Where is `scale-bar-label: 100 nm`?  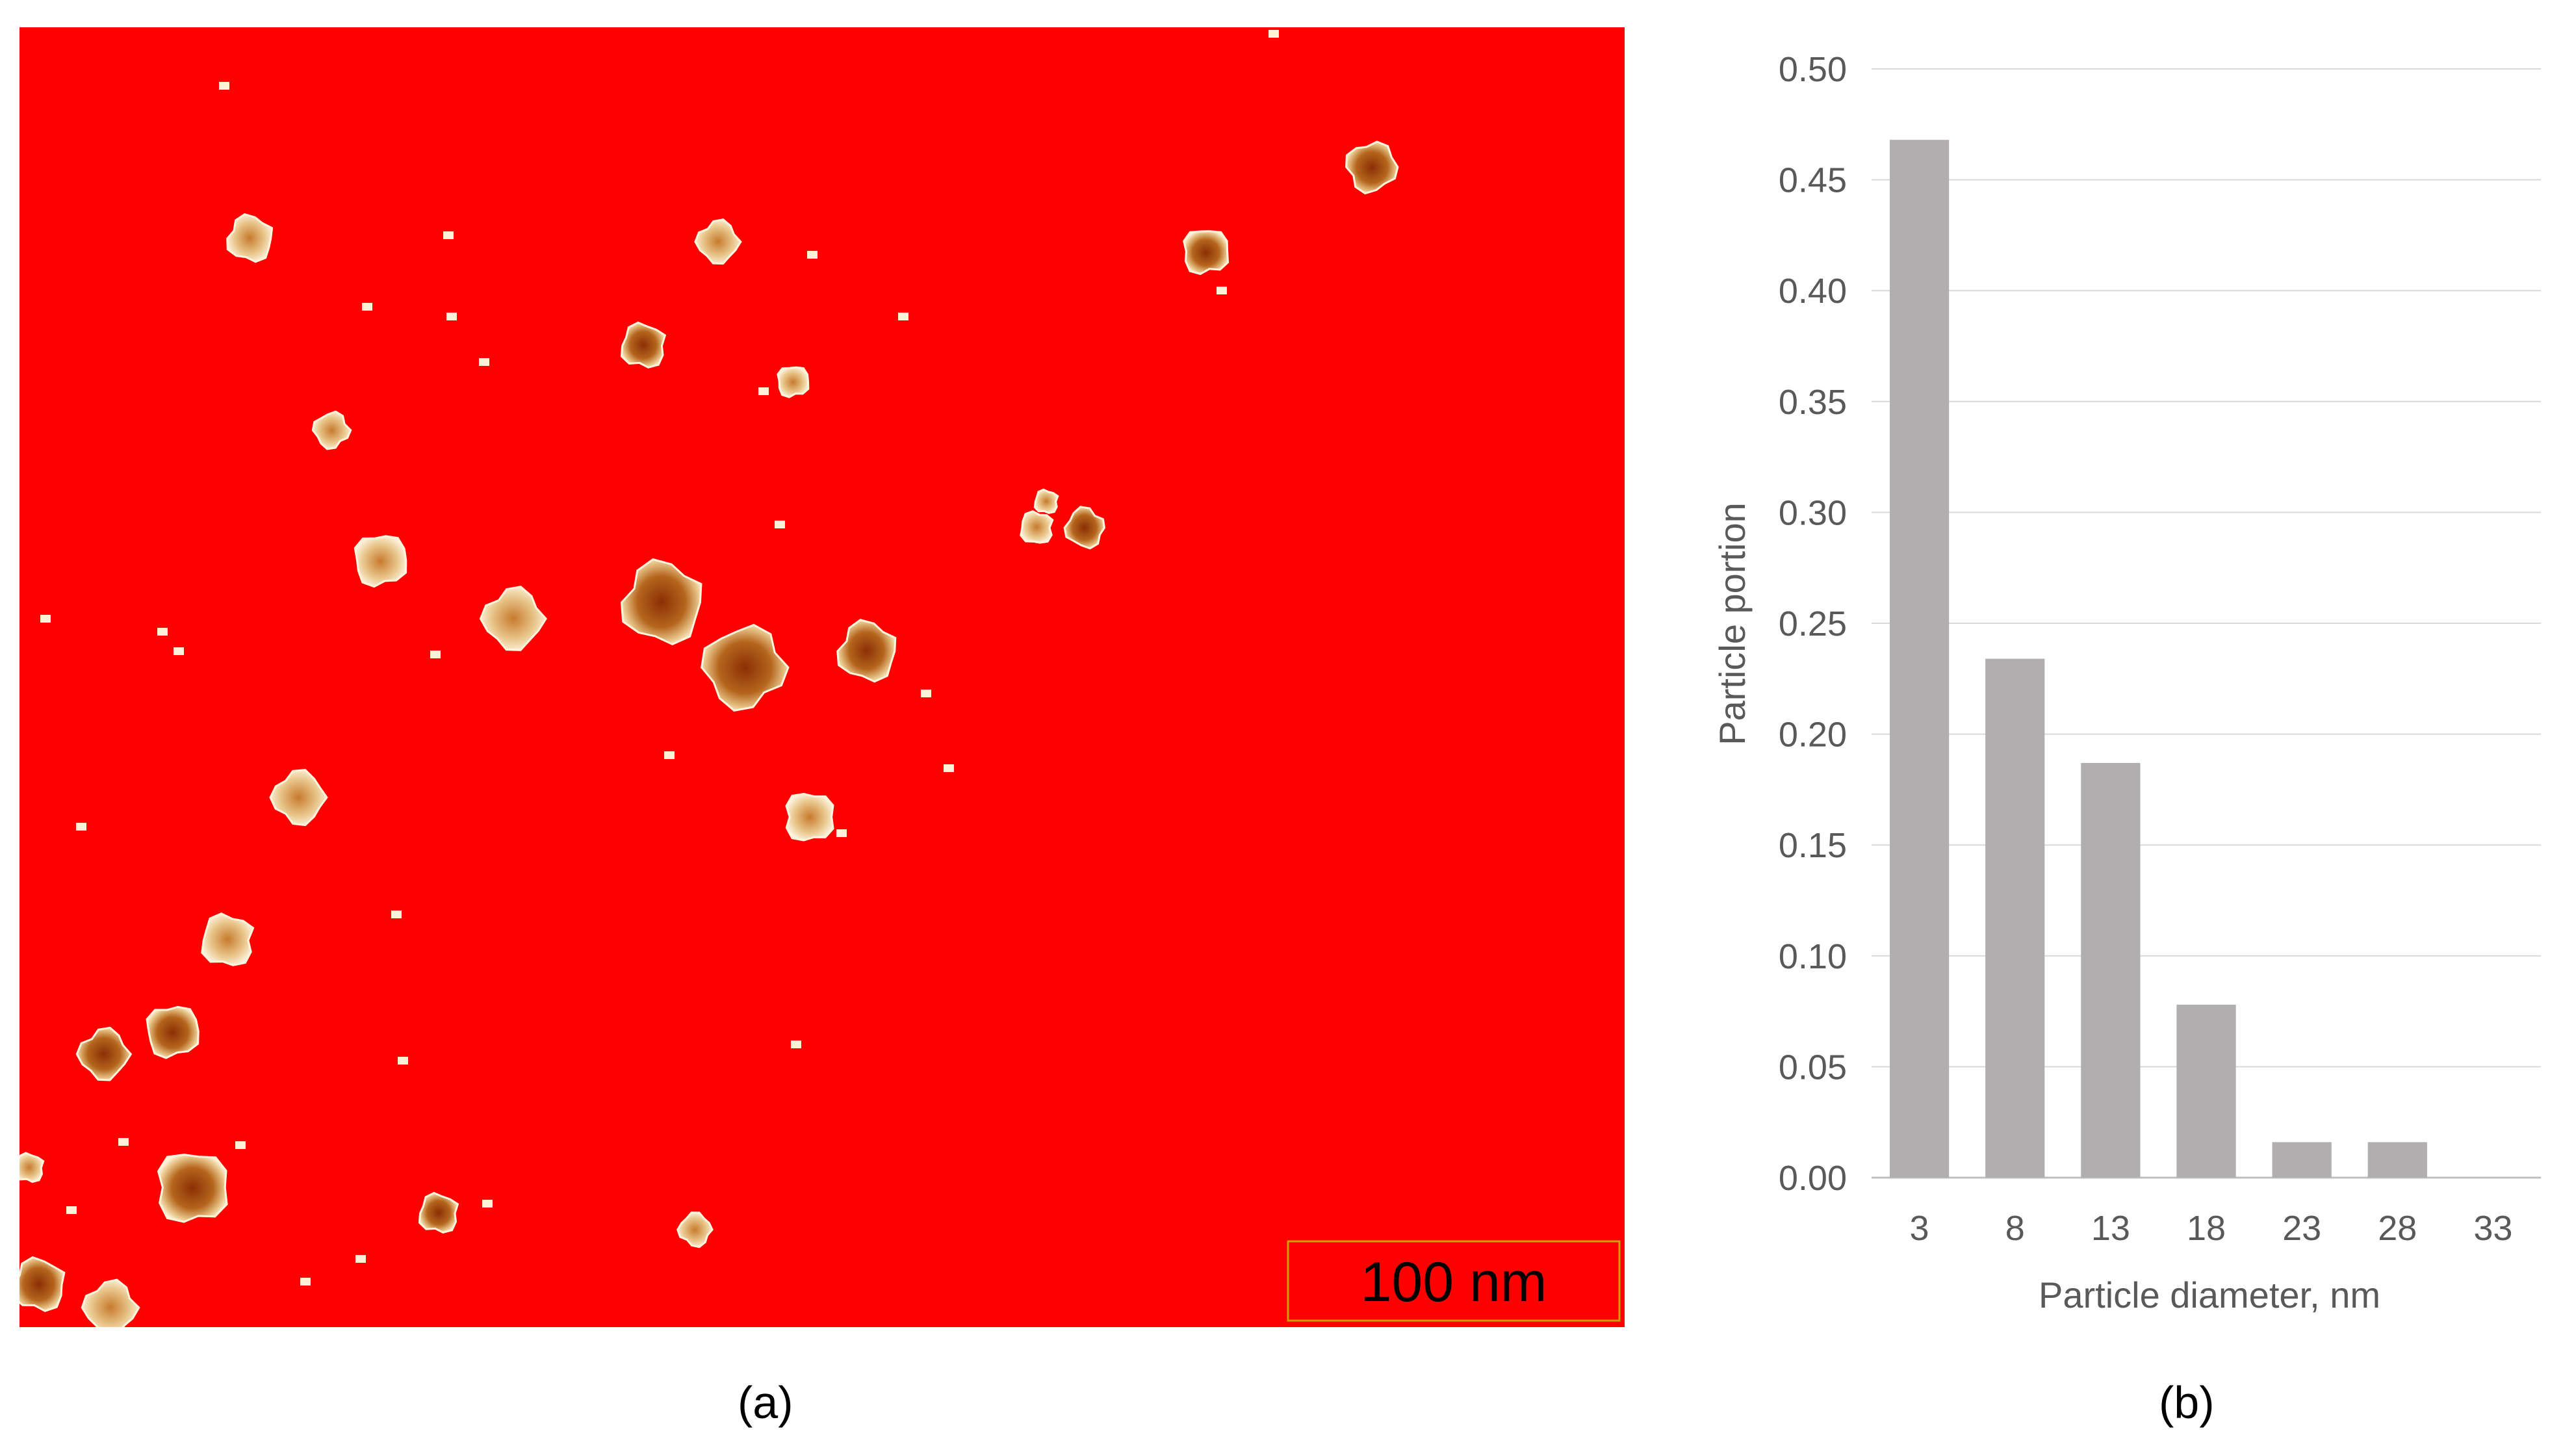 scale-bar-label: 100 nm is located at coordinates (1454, 1282).